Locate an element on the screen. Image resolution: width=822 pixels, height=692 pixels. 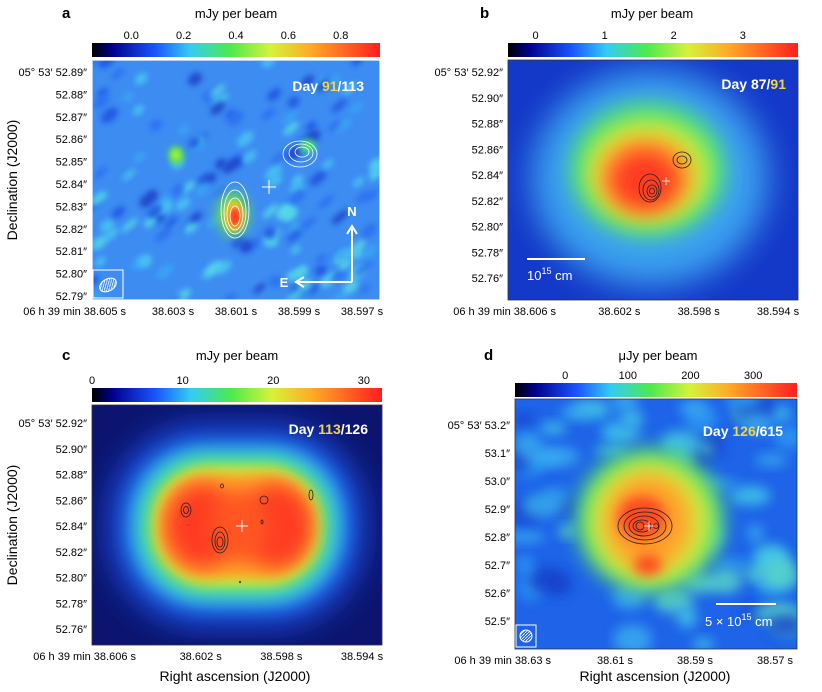
day-label-c-first: 113 is located at coordinates (329, 429).